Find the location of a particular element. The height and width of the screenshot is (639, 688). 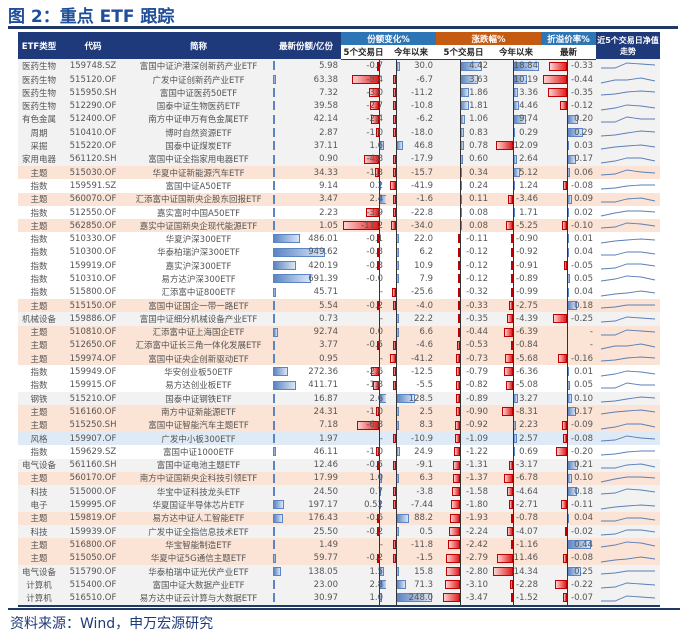

cell-shytd: -11.8 is located at coordinates (411, 545).